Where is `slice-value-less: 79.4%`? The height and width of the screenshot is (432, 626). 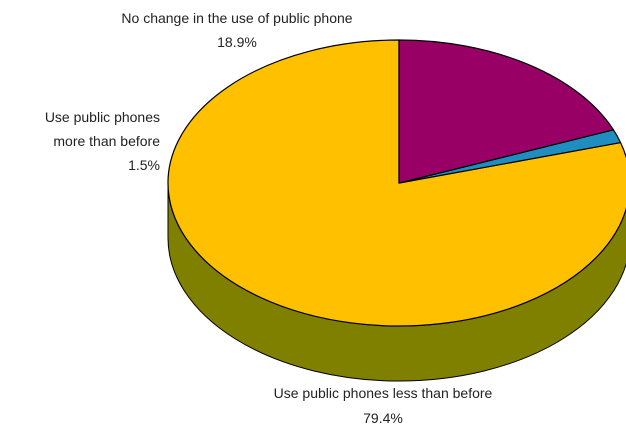
slice-value-less: 79.4% is located at coordinates (383, 418).